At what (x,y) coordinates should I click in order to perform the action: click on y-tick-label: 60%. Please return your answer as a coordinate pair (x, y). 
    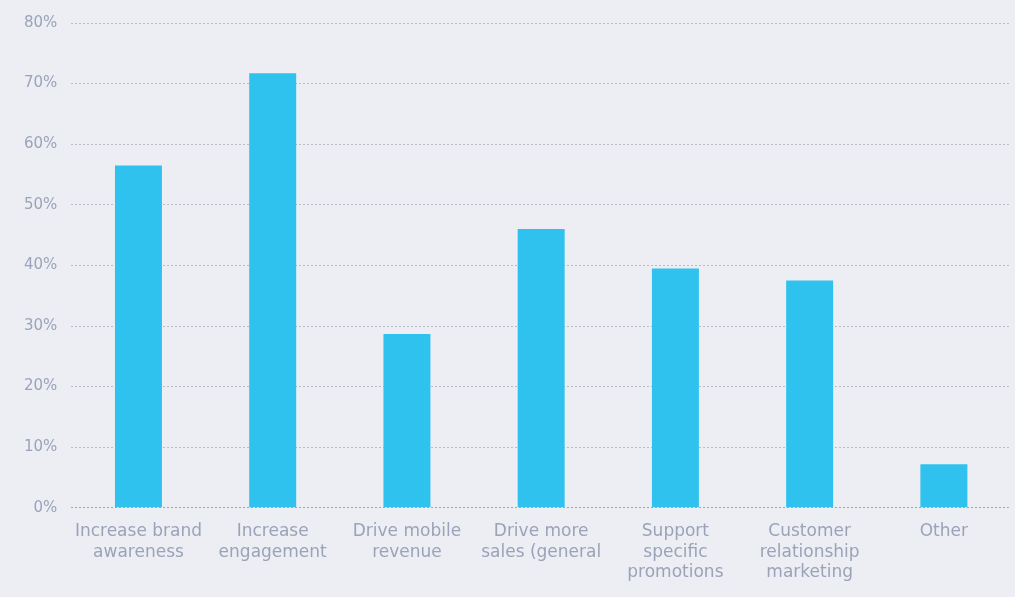
    Looking at the image, I should click on (41, 143).